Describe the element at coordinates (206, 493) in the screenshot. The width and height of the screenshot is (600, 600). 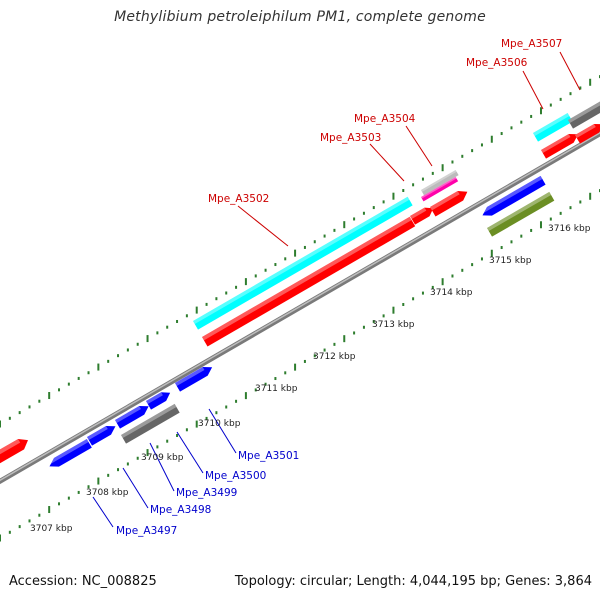
I see `gene-label: Mpe_A3499` at that location.